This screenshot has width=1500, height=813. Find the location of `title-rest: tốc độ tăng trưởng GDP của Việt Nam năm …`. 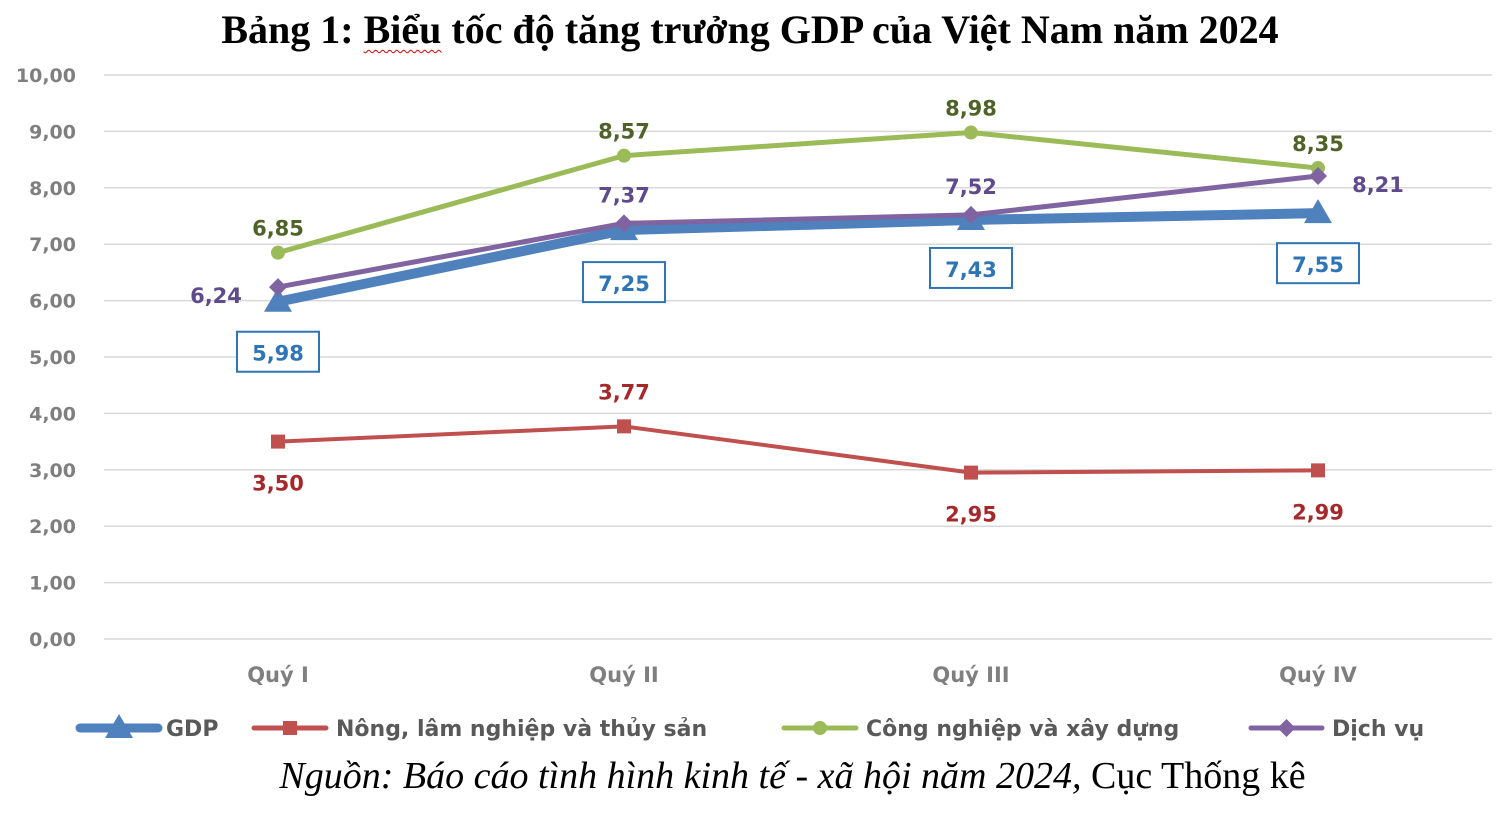

title-rest: tốc độ tăng trưởng GDP của Việt Nam năm … is located at coordinates (860, 29).